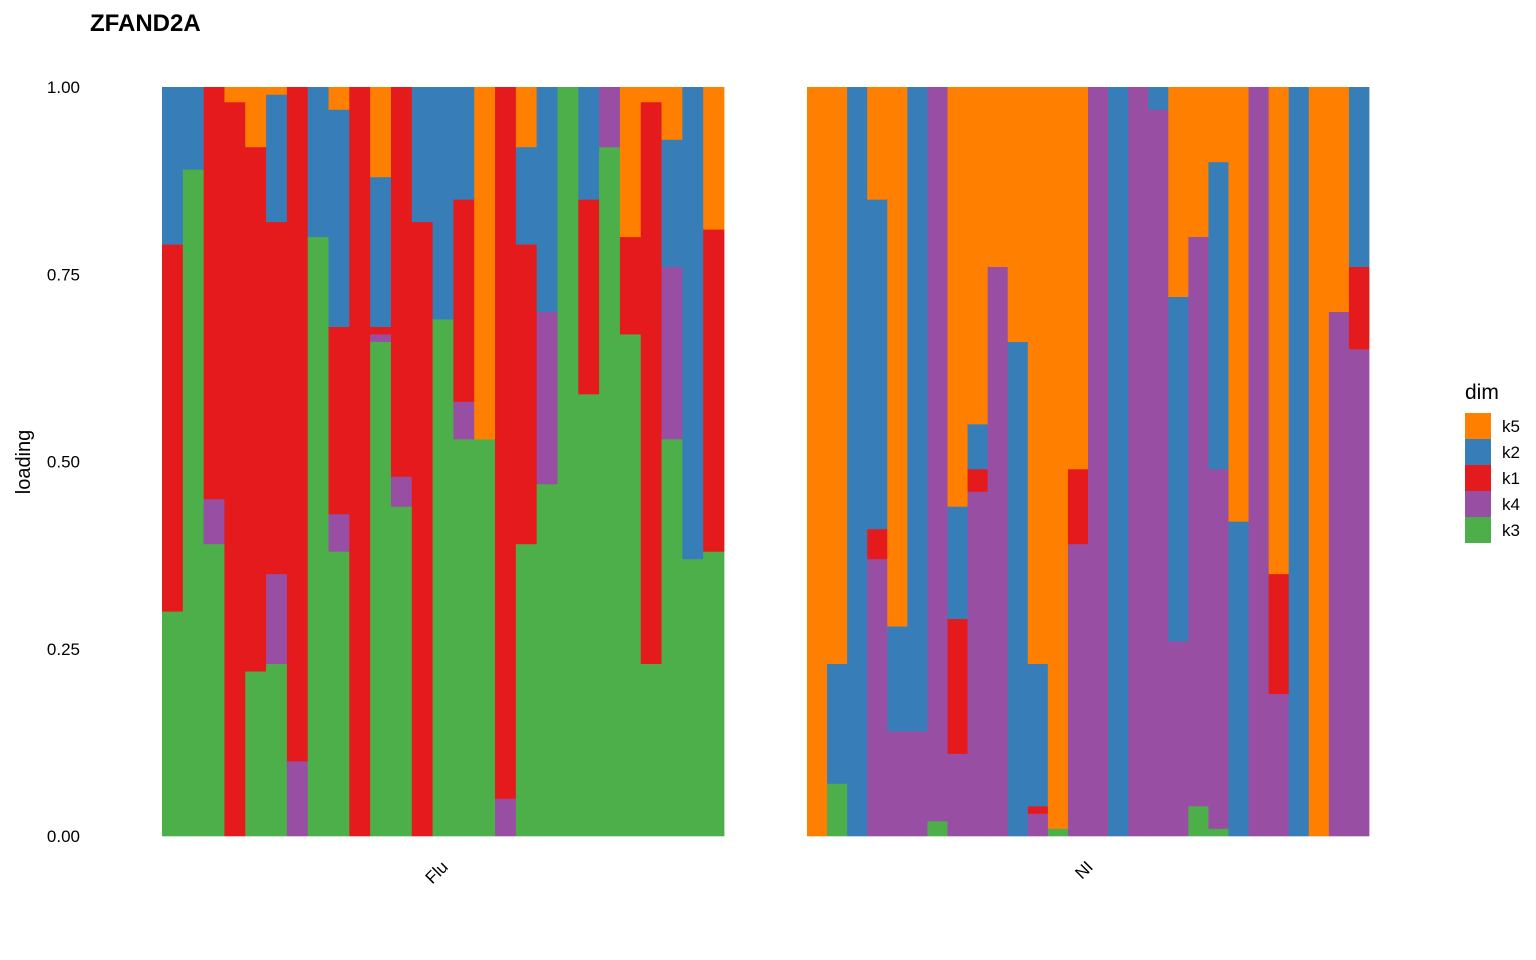 The image size is (1536, 960). What do you see at coordinates (1492, 462) in the screenshot?
I see `legend: dim k5 k2 k1 k4 k3` at bounding box center [1492, 462].